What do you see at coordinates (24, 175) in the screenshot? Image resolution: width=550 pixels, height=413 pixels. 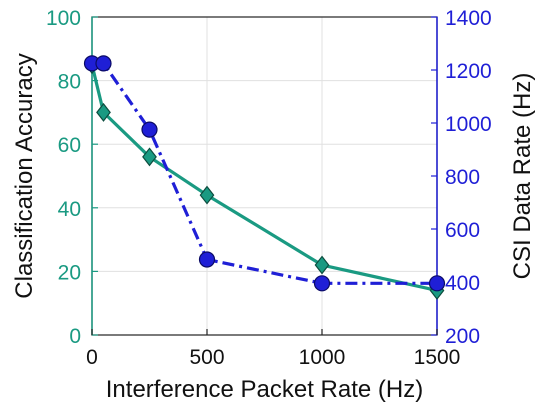 I see `left-y-axis-label: Classification Accuracy` at bounding box center [24, 175].